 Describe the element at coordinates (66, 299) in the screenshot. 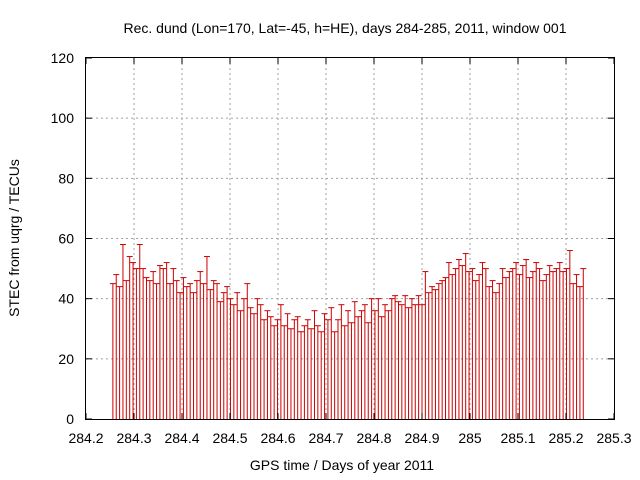

I see `y-tick-label: 40` at that location.